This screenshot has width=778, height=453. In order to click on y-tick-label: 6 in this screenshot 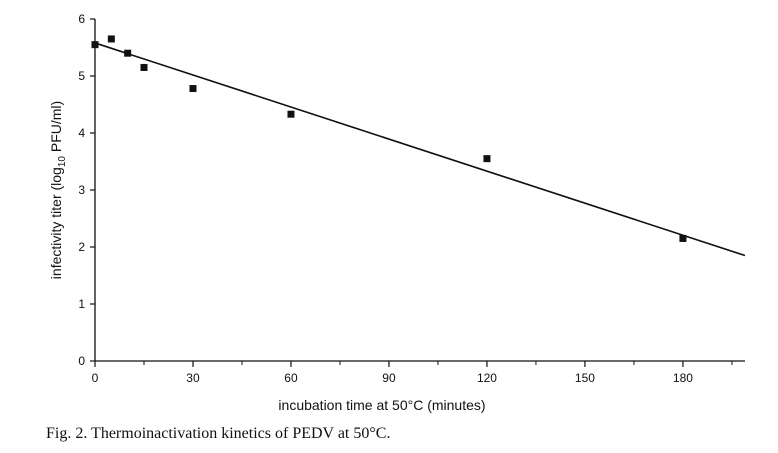, I will do `click(81, 19)`.